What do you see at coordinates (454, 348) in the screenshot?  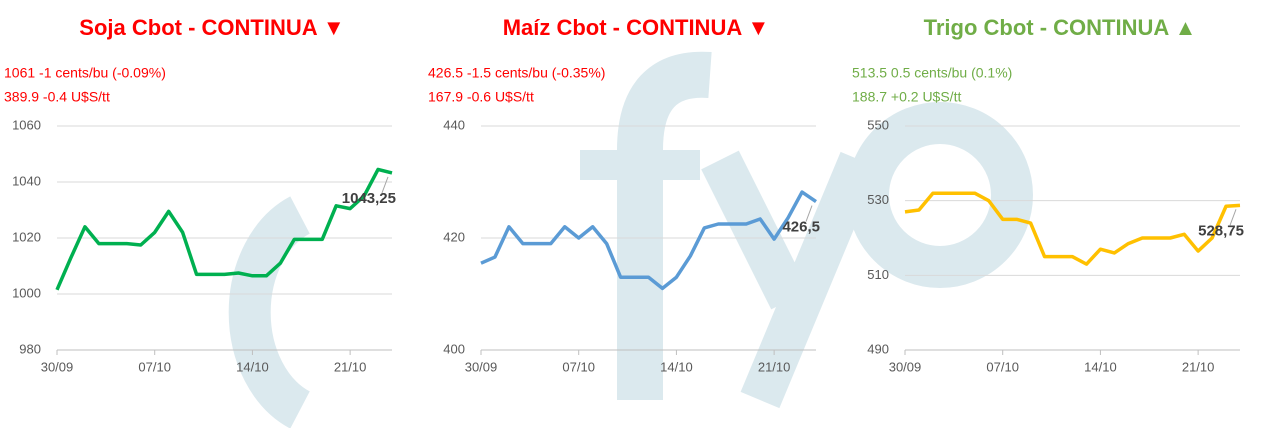 I see `y-tick-label: 400` at bounding box center [454, 348].